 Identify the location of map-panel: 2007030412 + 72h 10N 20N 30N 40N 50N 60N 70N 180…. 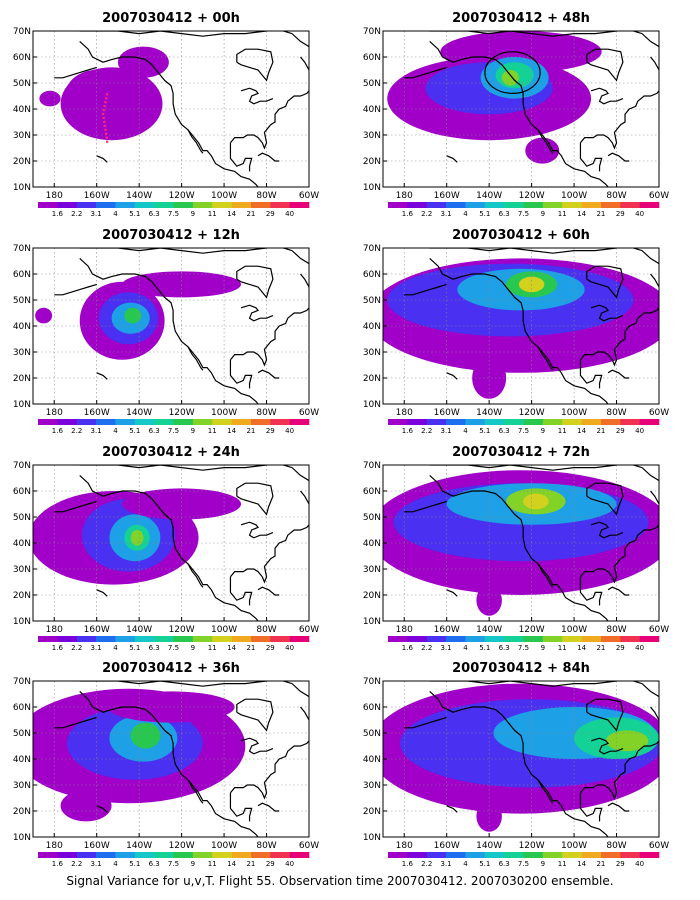
(516, 548).